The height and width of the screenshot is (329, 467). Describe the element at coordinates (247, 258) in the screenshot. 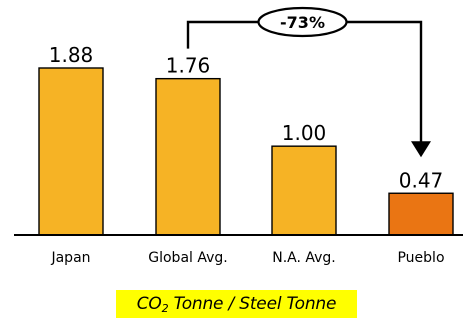

I see `ticks-layer: Japan Global Avg. N.A. Avg. Pueblo` at that location.